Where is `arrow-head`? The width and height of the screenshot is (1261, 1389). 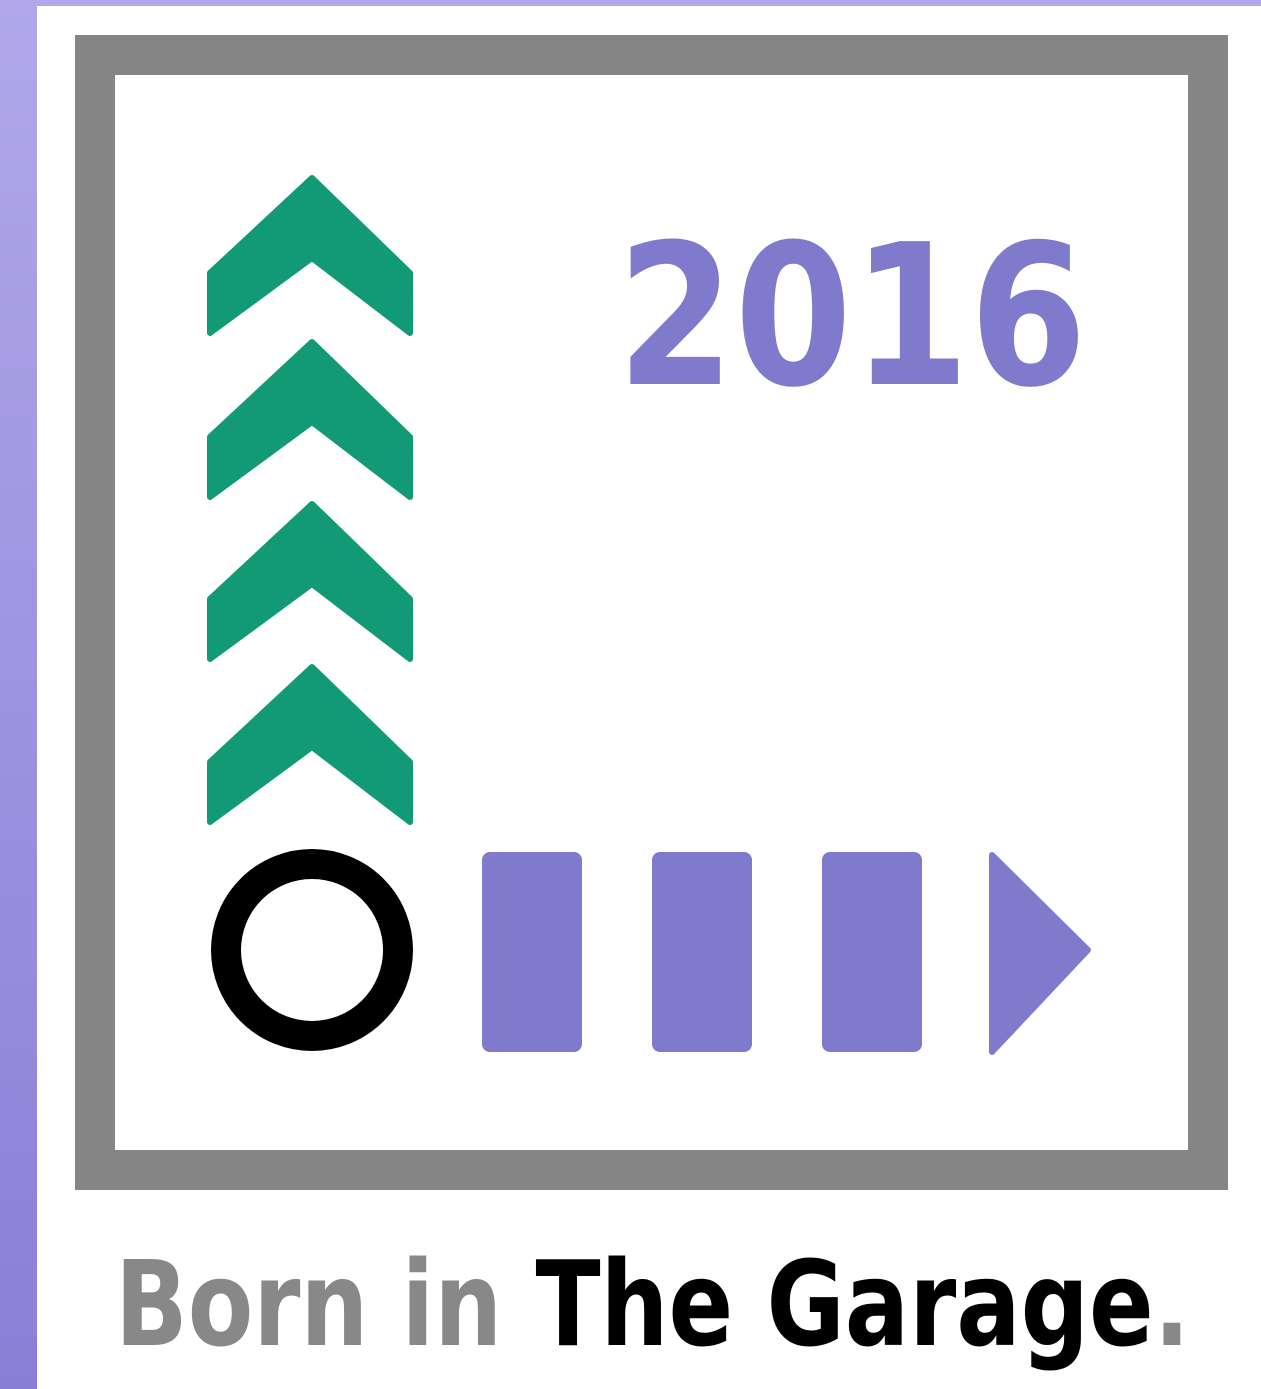
arrow-head is located at coordinates (1040, 953).